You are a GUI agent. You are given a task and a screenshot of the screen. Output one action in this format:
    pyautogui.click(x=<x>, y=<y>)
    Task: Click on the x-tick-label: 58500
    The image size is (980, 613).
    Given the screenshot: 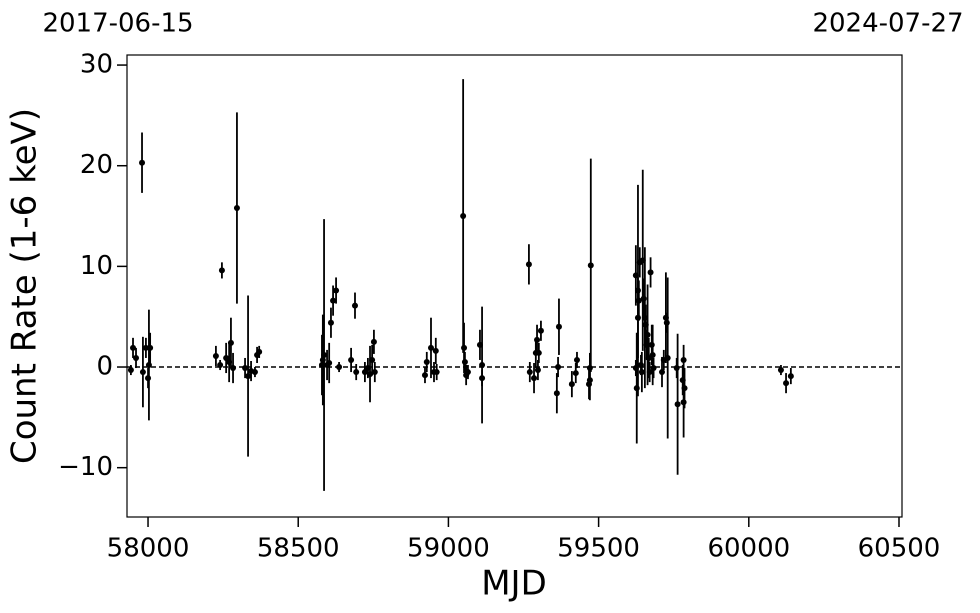 What is the action you would take?
    pyautogui.click(x=298, y=549)
    